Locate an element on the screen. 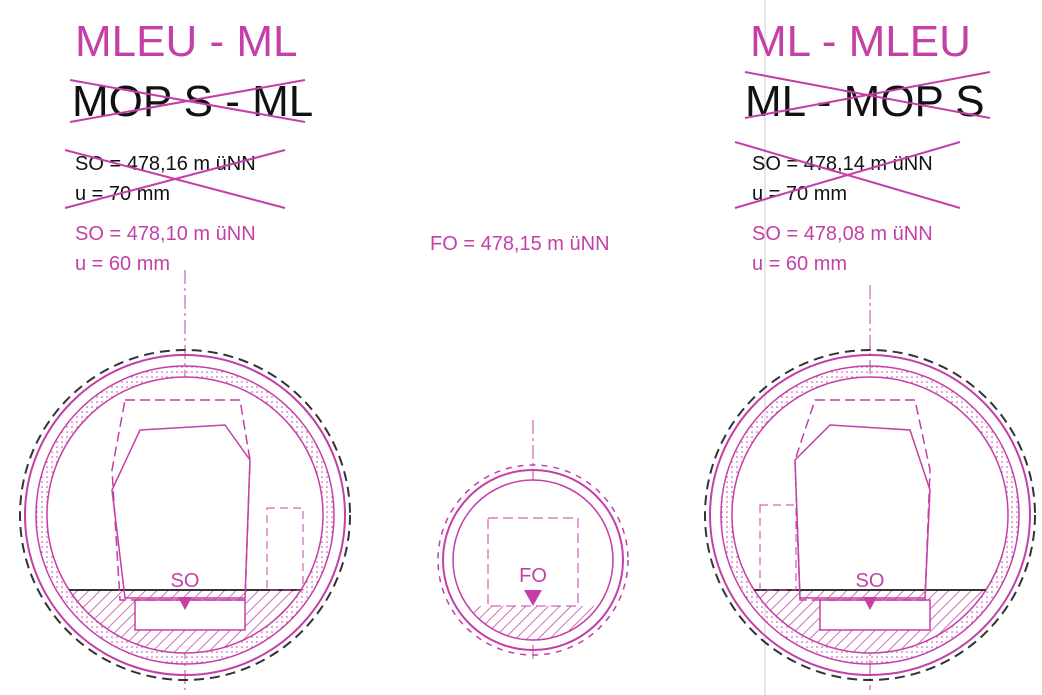 Image resolution: width=1042 pixels, height=695 pixels. level: SO = 478,08 m üNN is located at coordinates (842, 234).